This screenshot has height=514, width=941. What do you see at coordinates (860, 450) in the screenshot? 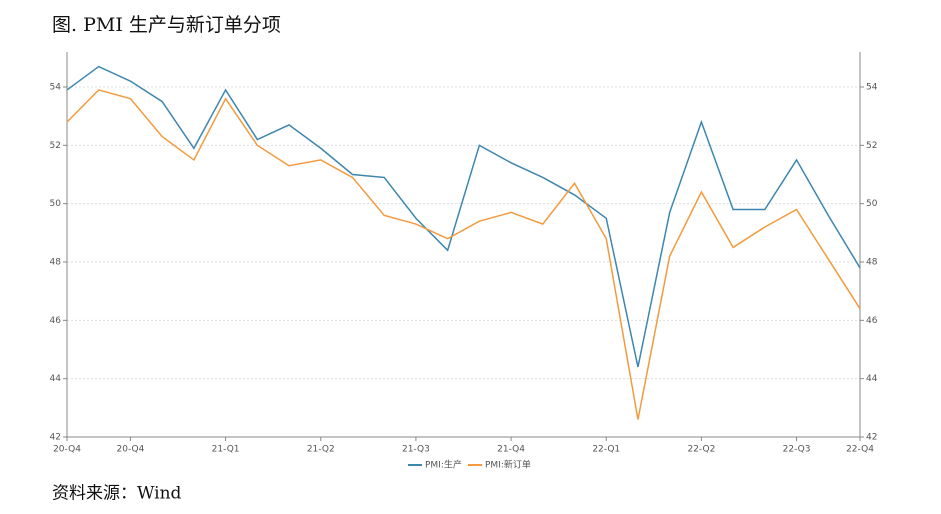
I see `x-tick-label: 22-Q4` at bounding box center [860, 450].